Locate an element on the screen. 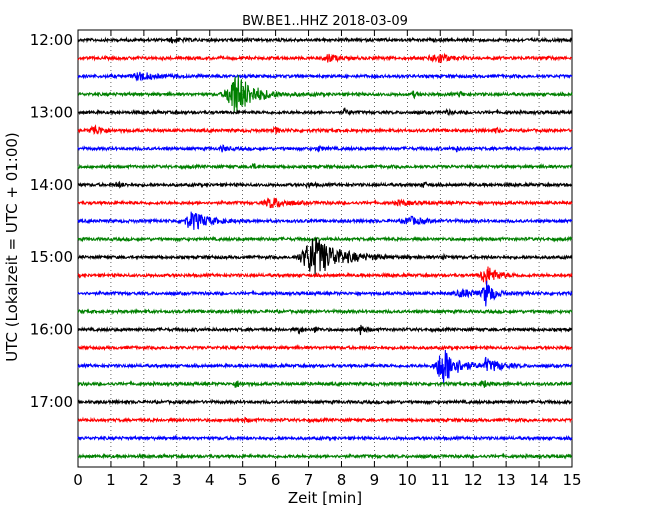 Image resolution: width=650 pixels, height=520 pixels. y-tick-label: 17:00 is located at coordinates (51, 402).